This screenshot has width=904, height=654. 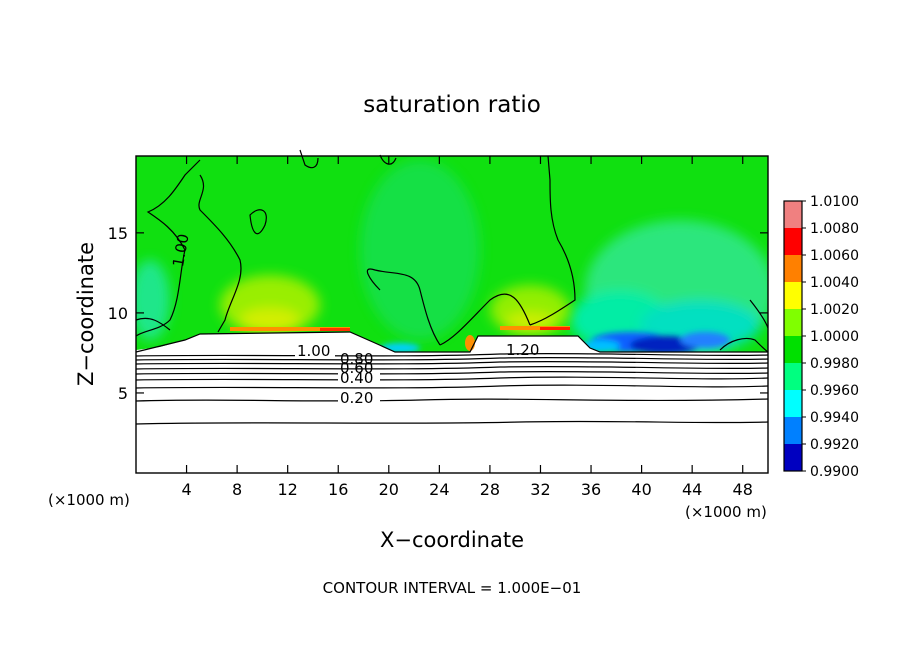 I want to click on contour-interval-note: CONTOUR INTERVAL = 1.000E−01, so click(x=452, y=588).